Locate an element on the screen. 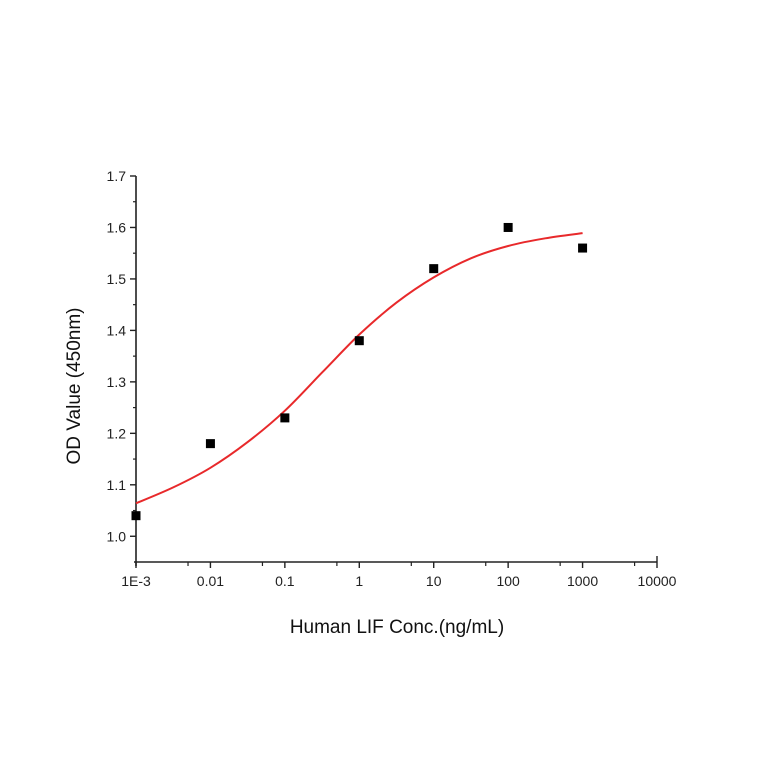 This screenshot has height=764, width=764. y-axis-title: OD Value (450nm) is located at coordinates (74, 386).